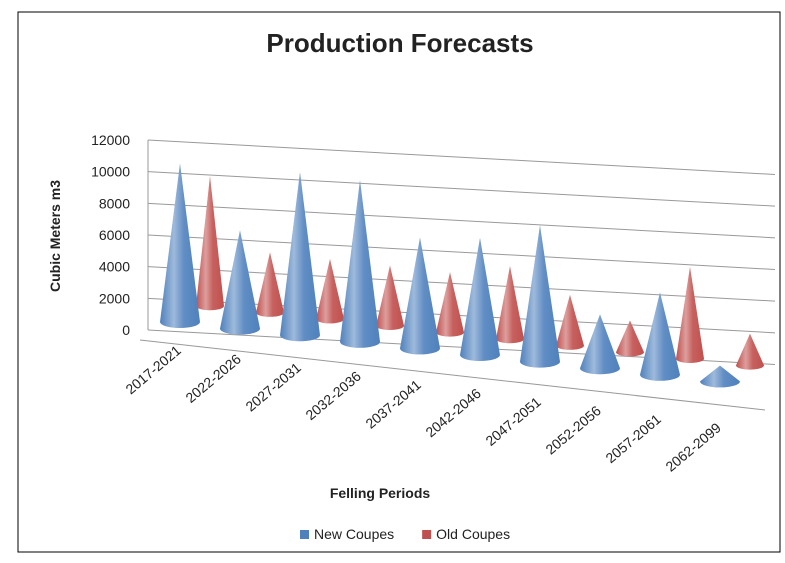 This screenshot has width=785, height=563. I want to click on y-tick-label: 4000, so click(114, 267).